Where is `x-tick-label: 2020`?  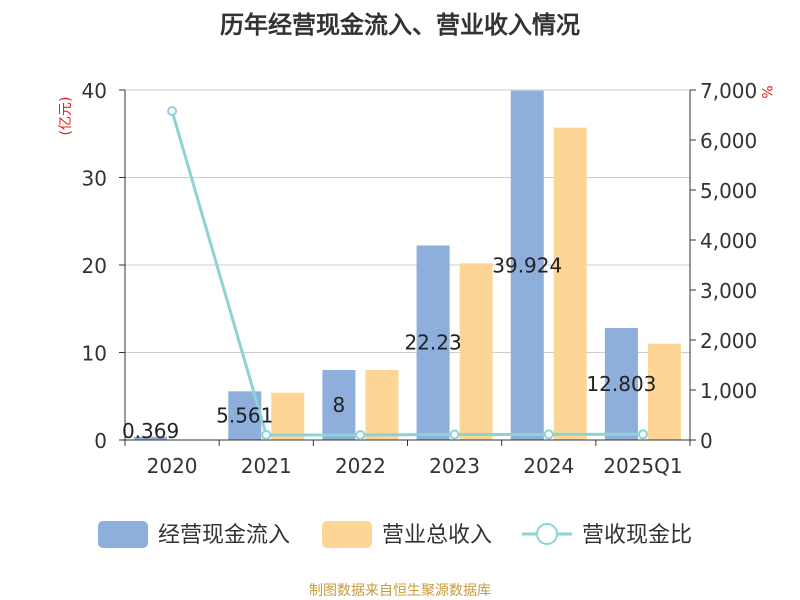 x-tick-label: 2020 is located at coordinates (172, 466).